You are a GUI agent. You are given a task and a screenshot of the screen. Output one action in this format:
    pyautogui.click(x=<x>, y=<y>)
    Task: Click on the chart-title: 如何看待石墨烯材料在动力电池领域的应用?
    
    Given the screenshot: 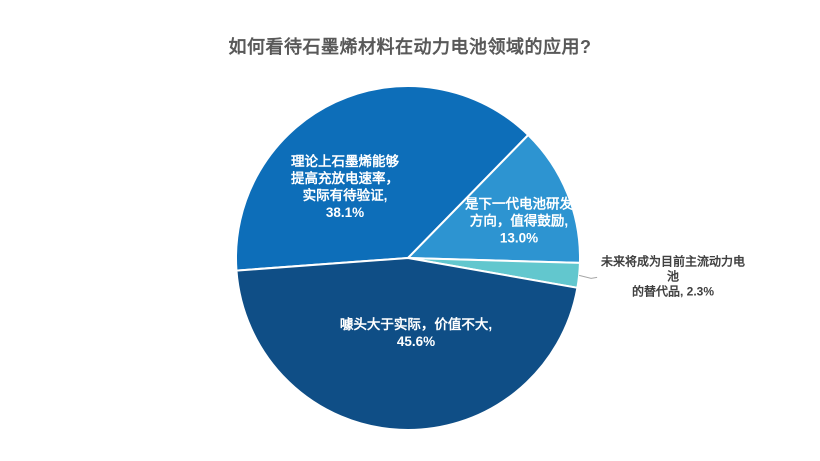 What is the action you would take?
    pyautogui.click(x=410, y=47)
    